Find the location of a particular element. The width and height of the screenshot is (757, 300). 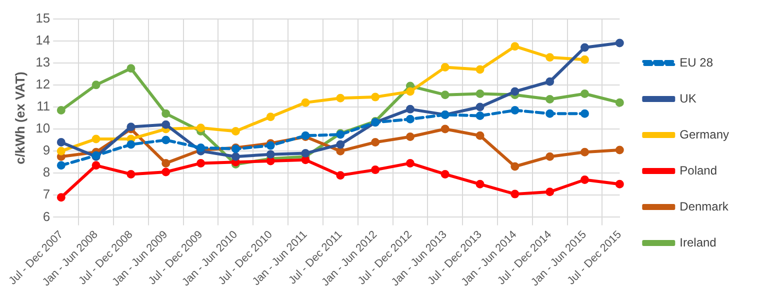

y-tick-label: 7 is located at coordinates (46, 194).